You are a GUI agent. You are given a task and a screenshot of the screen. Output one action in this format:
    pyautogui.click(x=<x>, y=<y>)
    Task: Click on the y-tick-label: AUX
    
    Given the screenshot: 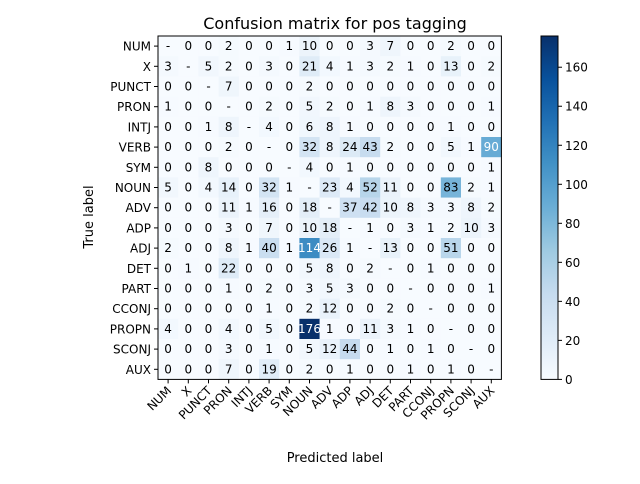 What is the action you would take?
    pyautogui.click(x=138, y=370)
    